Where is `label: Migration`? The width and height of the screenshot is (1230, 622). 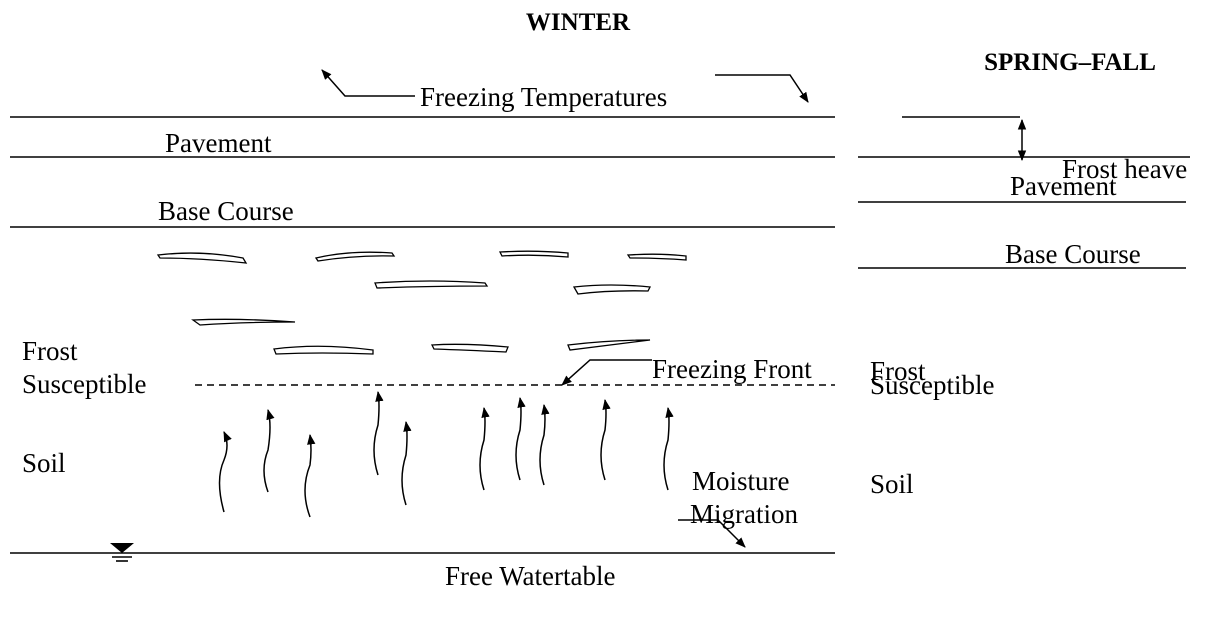 label: Migration is located at coordinates (744, 514).